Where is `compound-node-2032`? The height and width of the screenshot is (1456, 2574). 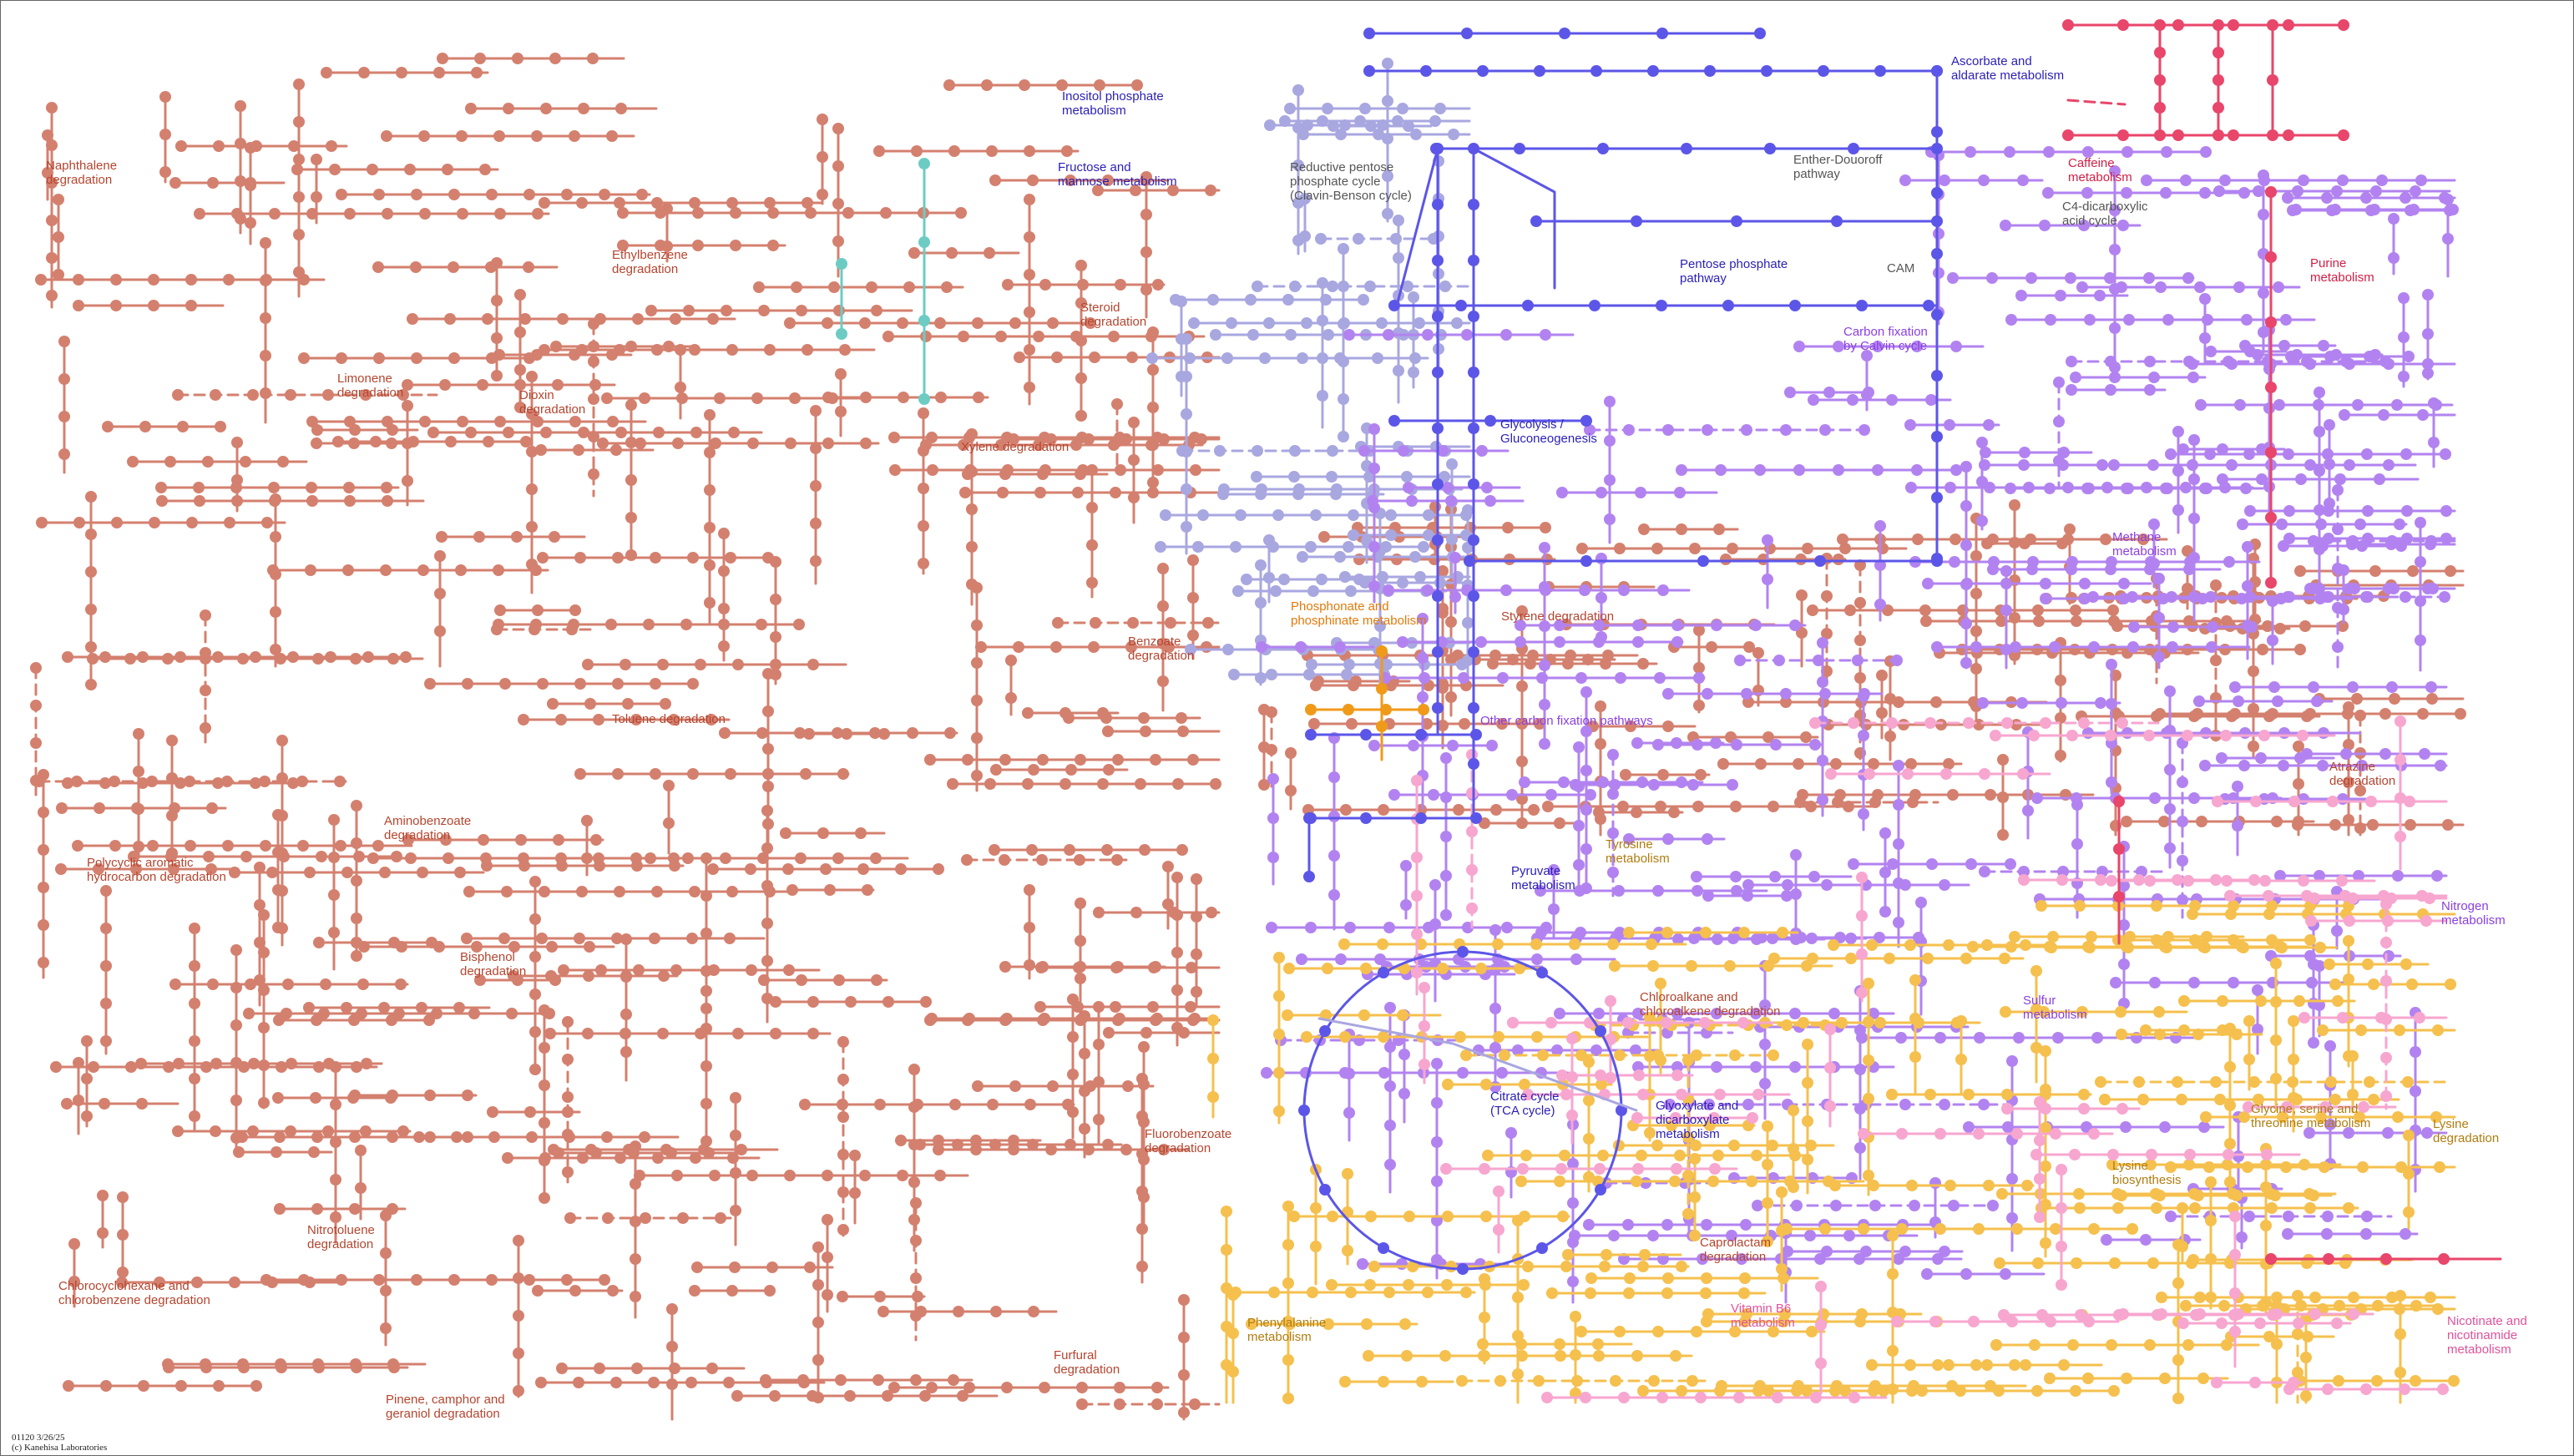 compound-node-2032 is located at coordinates (2150, 361).